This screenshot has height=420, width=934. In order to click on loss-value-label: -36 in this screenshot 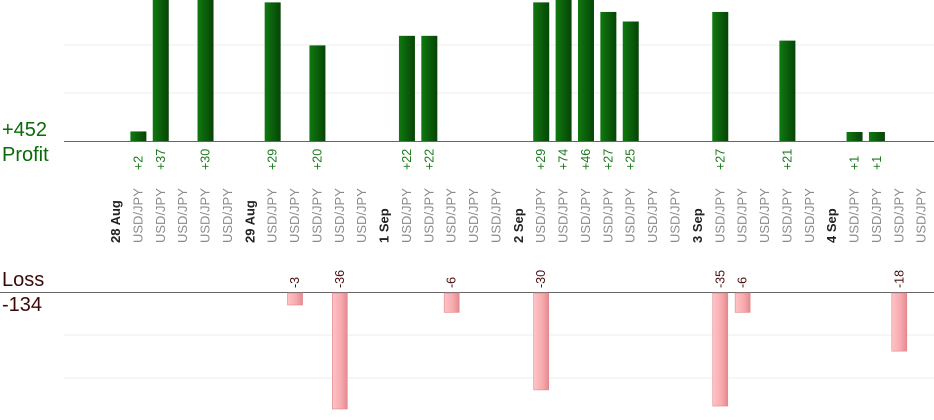, I will do `click(340, 279)`.